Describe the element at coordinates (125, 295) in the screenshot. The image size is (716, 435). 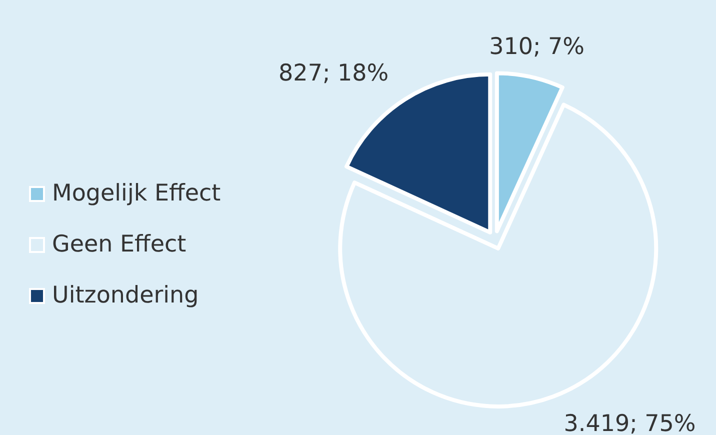
I see `legend-label: Uitzondering` at that location.